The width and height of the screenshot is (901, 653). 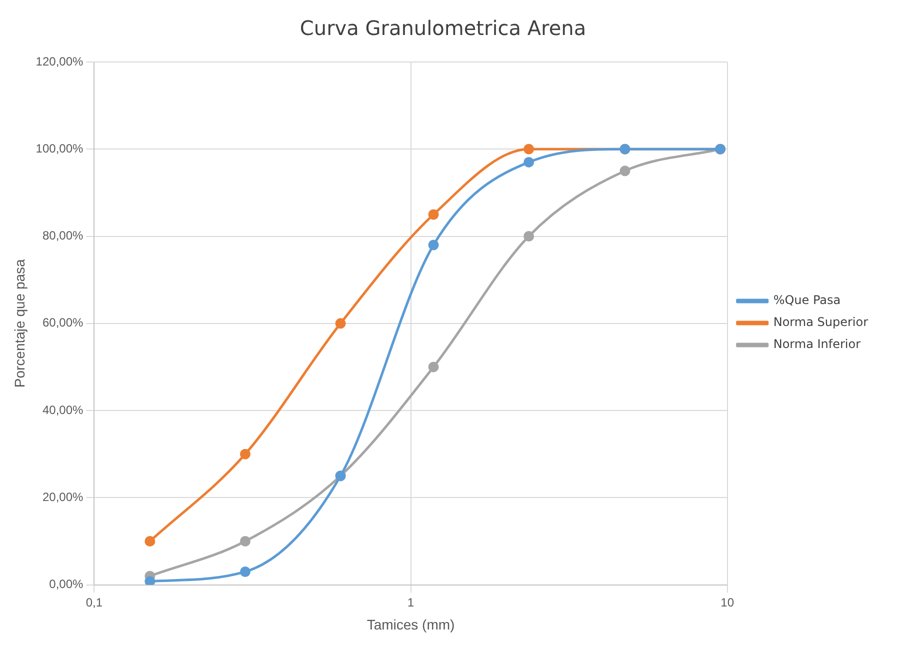 I want to click on y-tick-label: 40,00%, so click(x=63, y=409).